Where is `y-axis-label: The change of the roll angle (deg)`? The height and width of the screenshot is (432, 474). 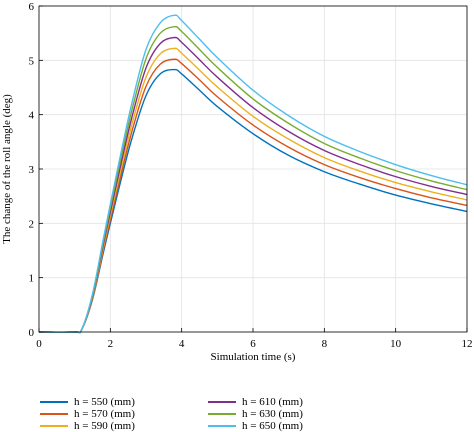 y-axis-label: The change of the roll angle (deg) is located at coordinates (7, 169).